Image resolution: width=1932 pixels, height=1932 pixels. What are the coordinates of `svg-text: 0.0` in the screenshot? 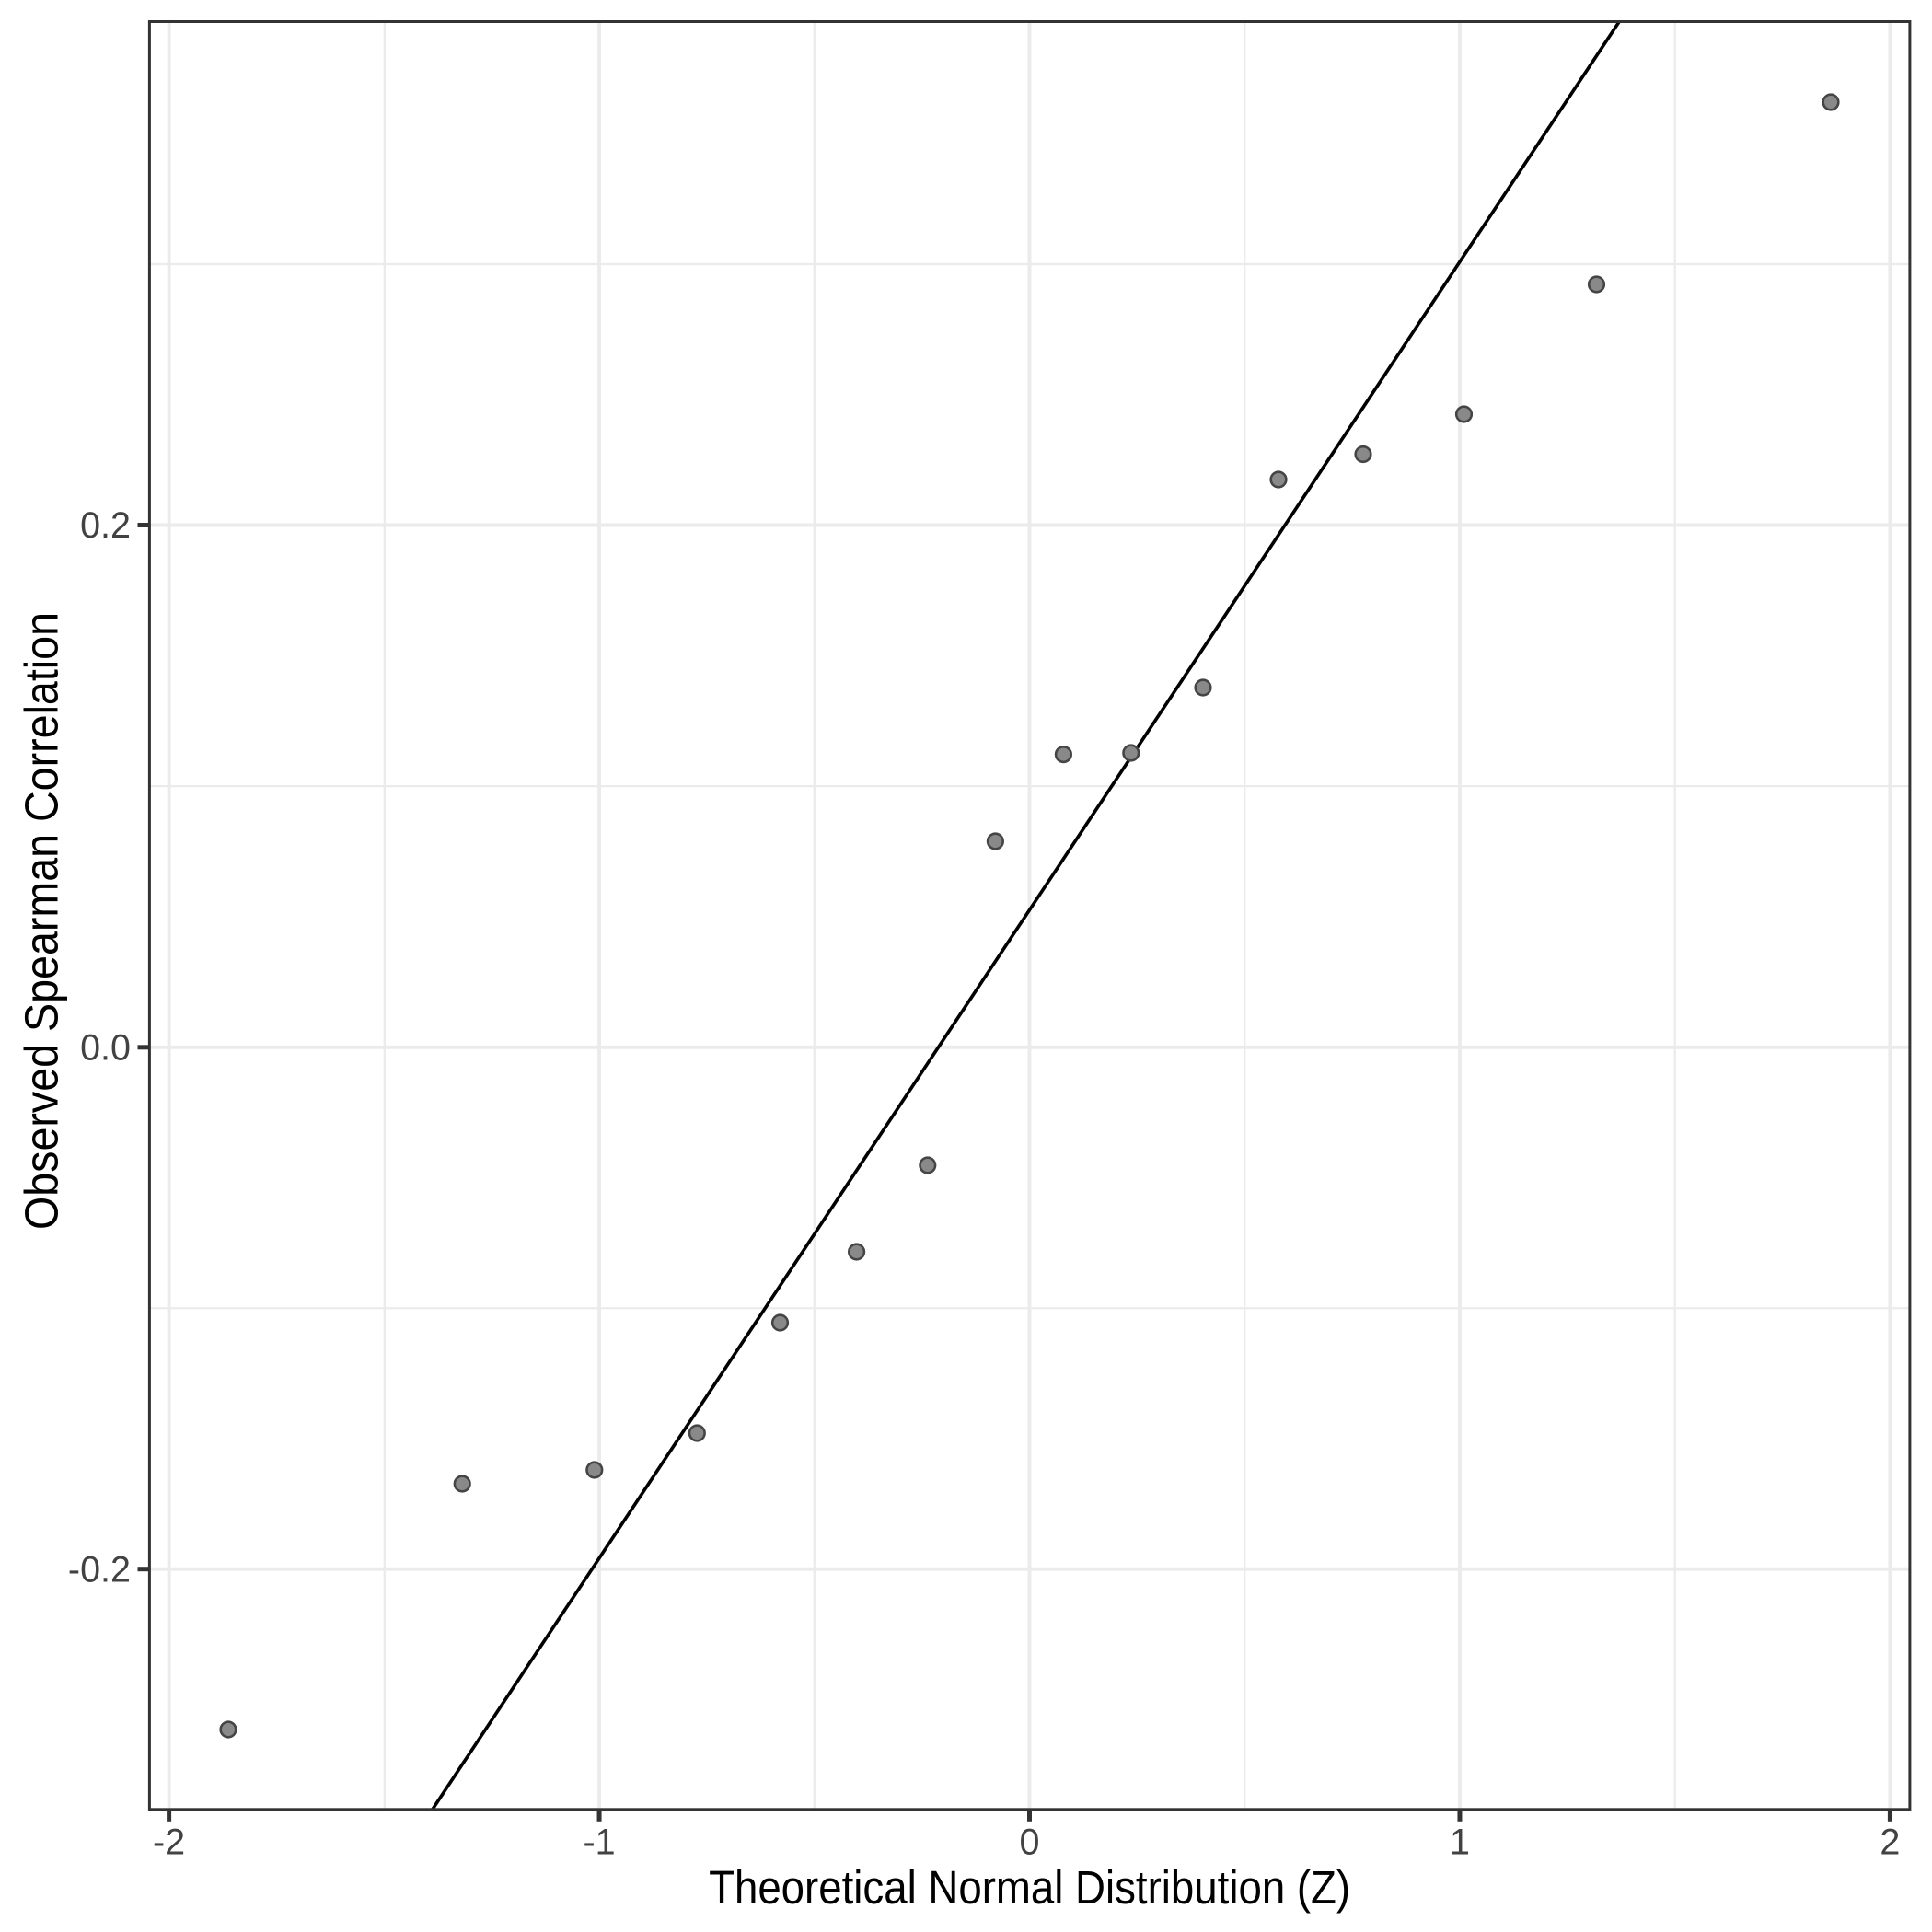 It's located at (105, 1048).